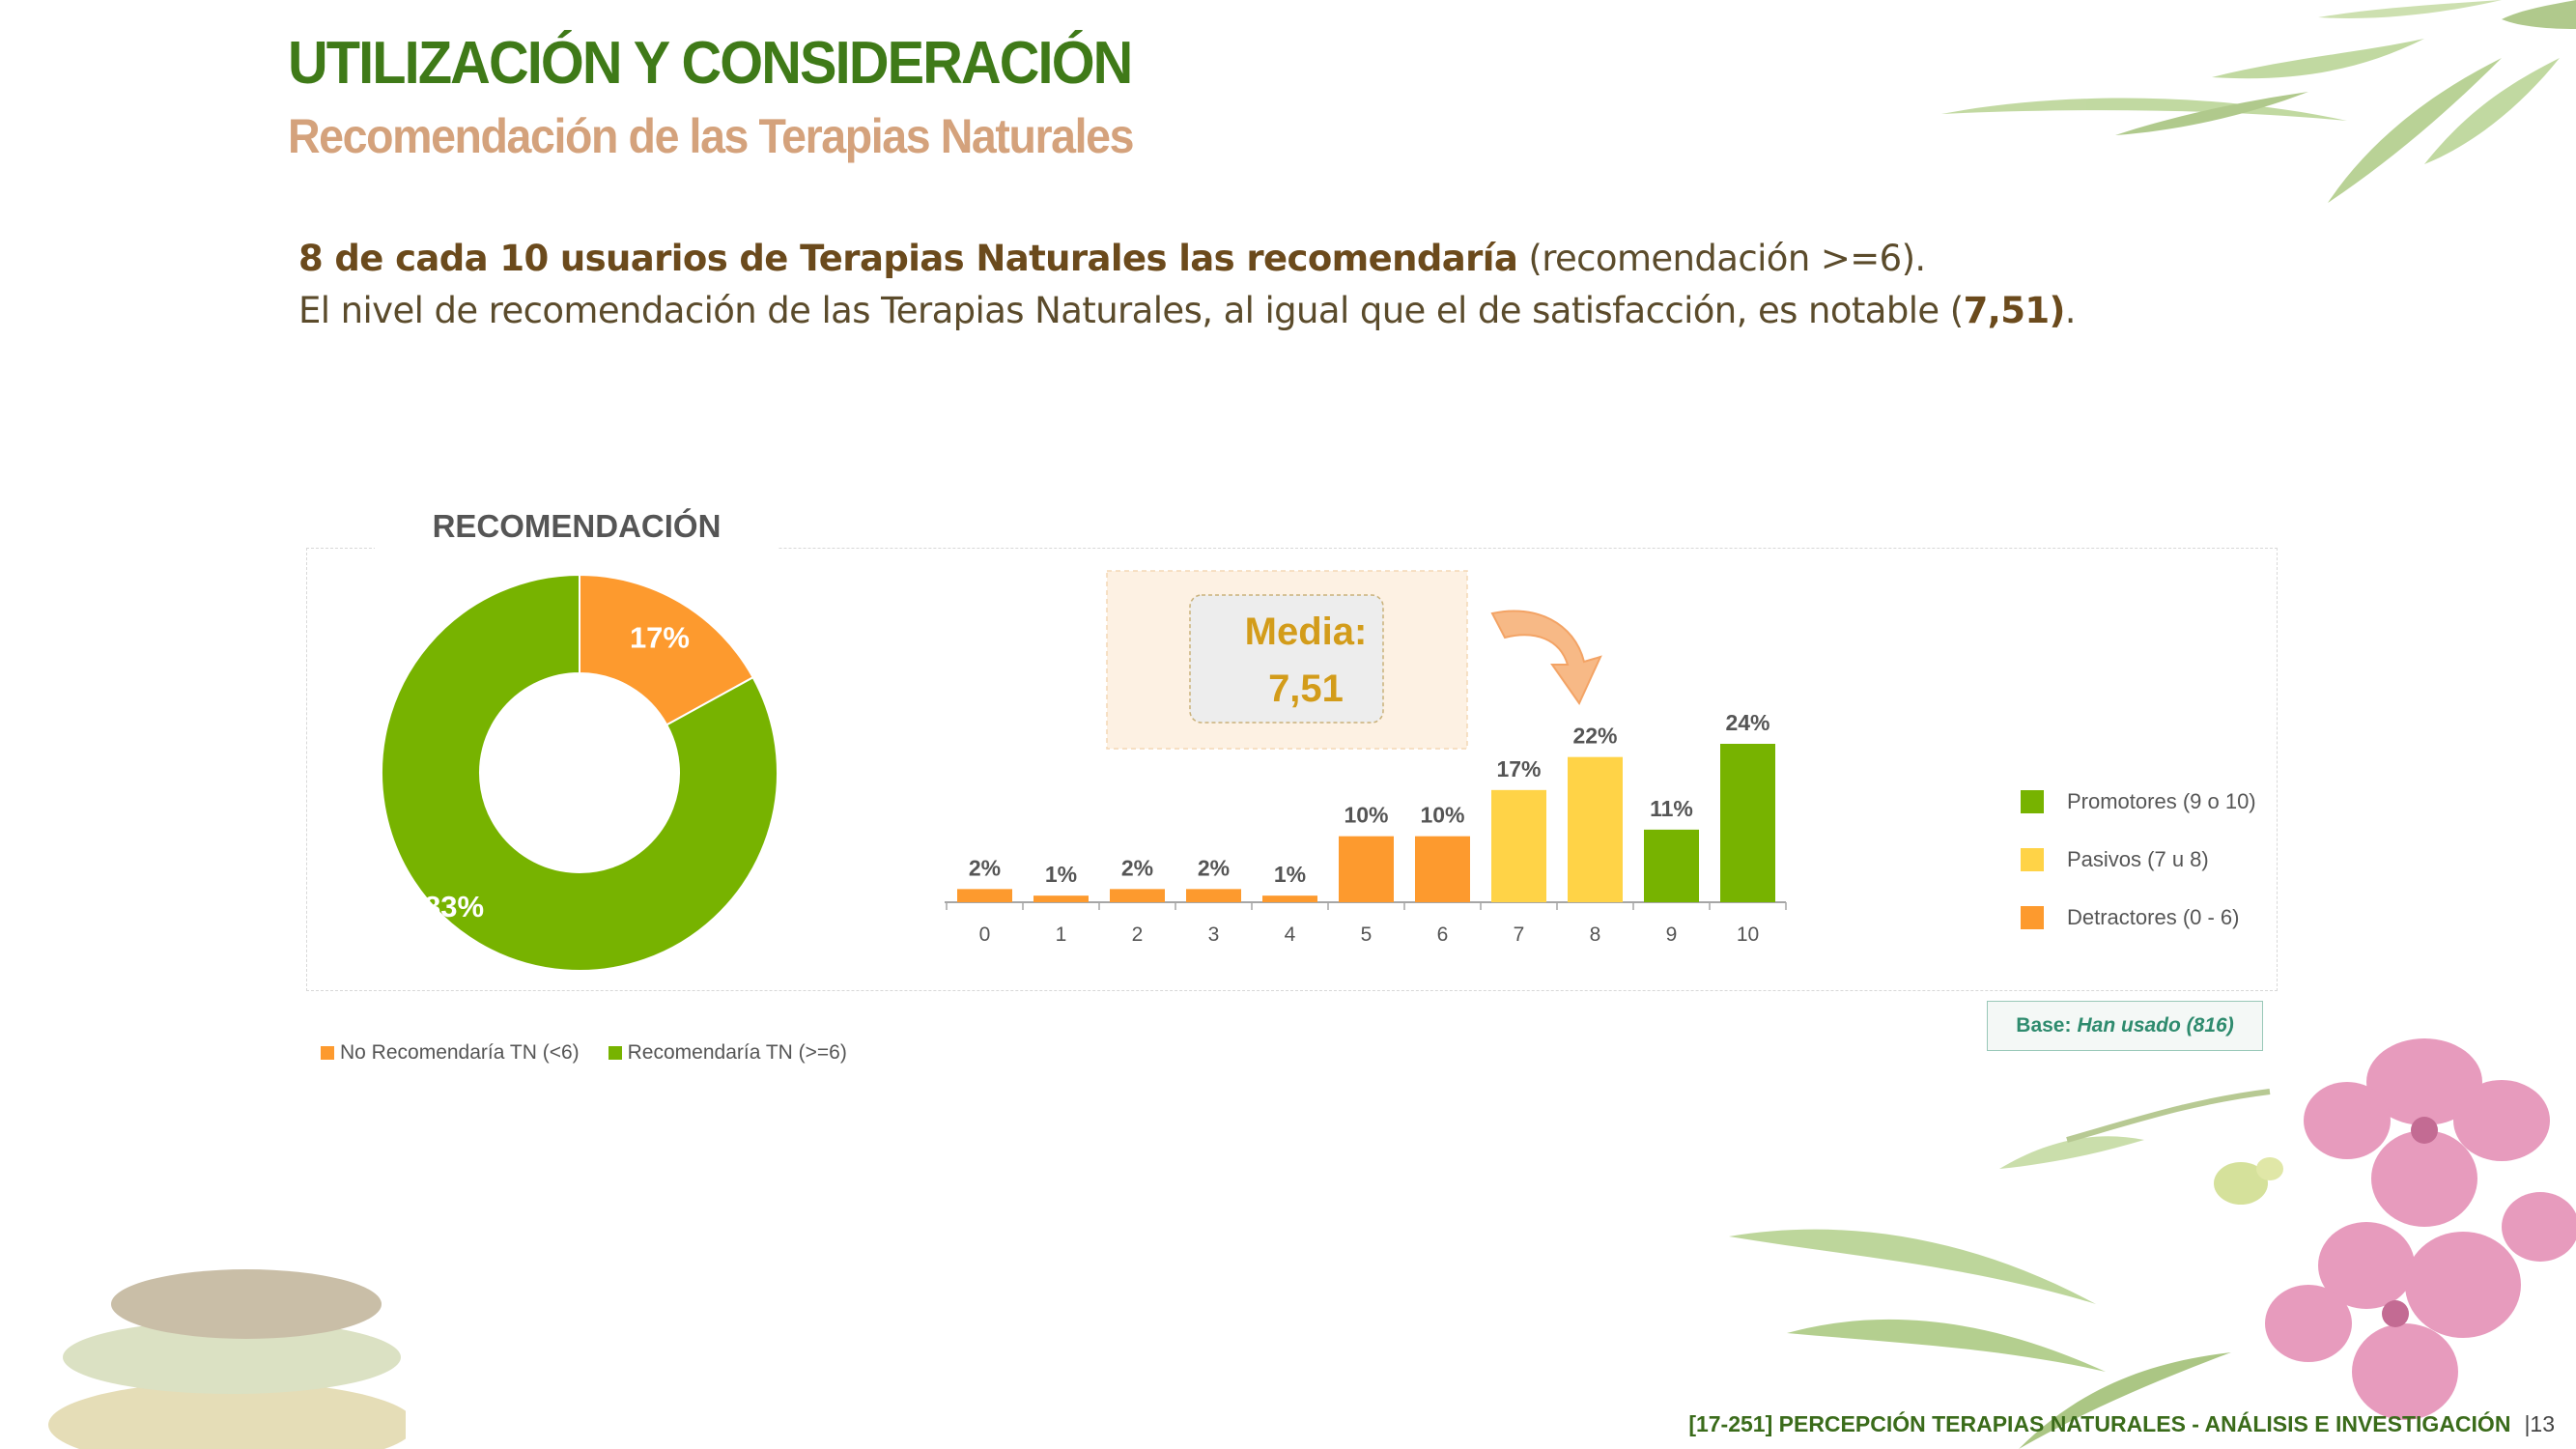  I want to click on media-label: Media:, so click(1306, 632).